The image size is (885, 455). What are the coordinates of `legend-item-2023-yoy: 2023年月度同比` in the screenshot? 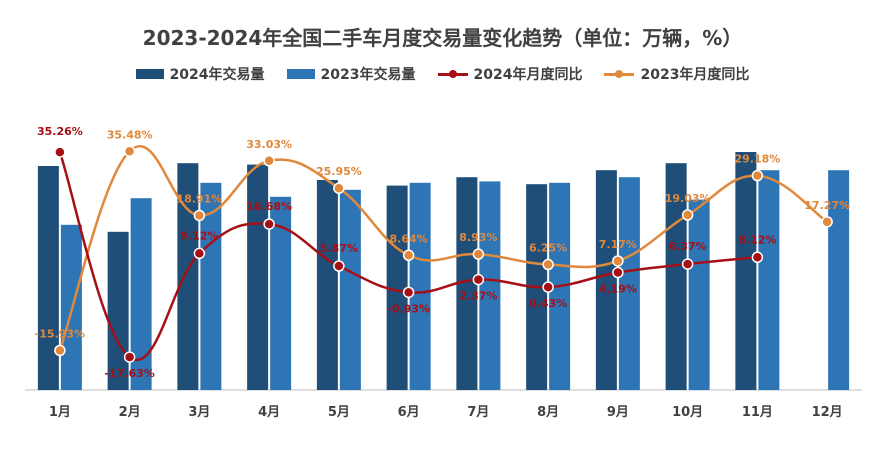 It's located at (676, 74).